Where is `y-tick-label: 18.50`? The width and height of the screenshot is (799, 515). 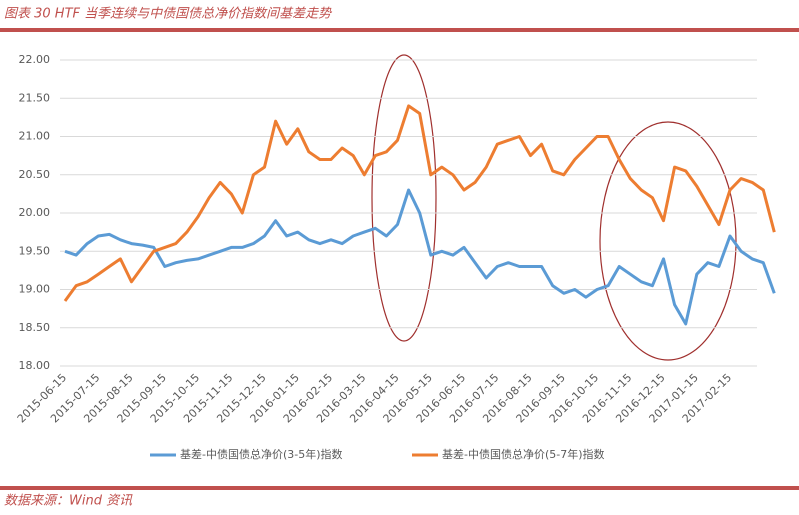 y-tick-label: 18.50 is located at coordinates (35, 327).